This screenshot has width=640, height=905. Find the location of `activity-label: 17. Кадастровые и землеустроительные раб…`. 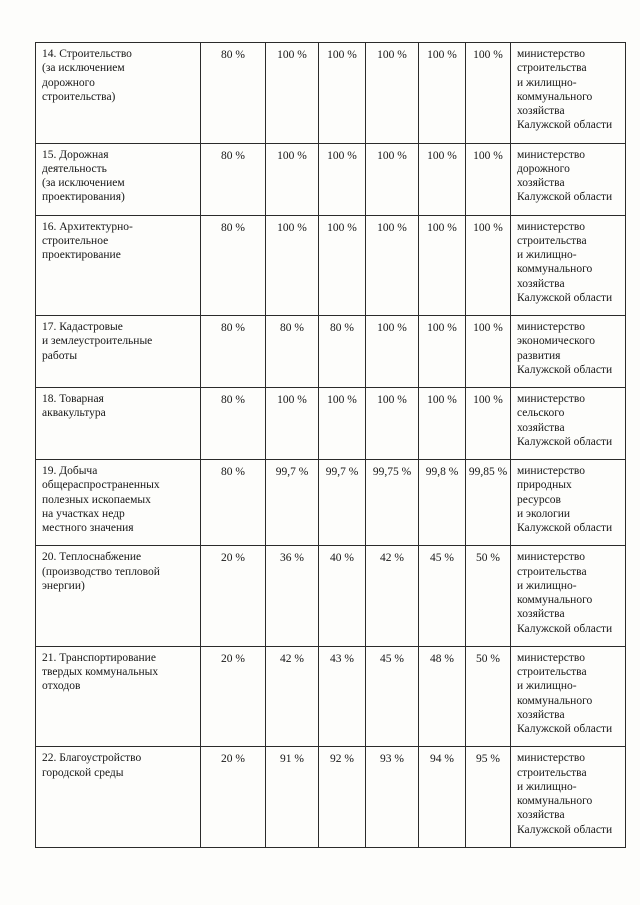

activity-label: 17. Кадастровые и землеустроительные раб… is located at coordinates (118, 351).